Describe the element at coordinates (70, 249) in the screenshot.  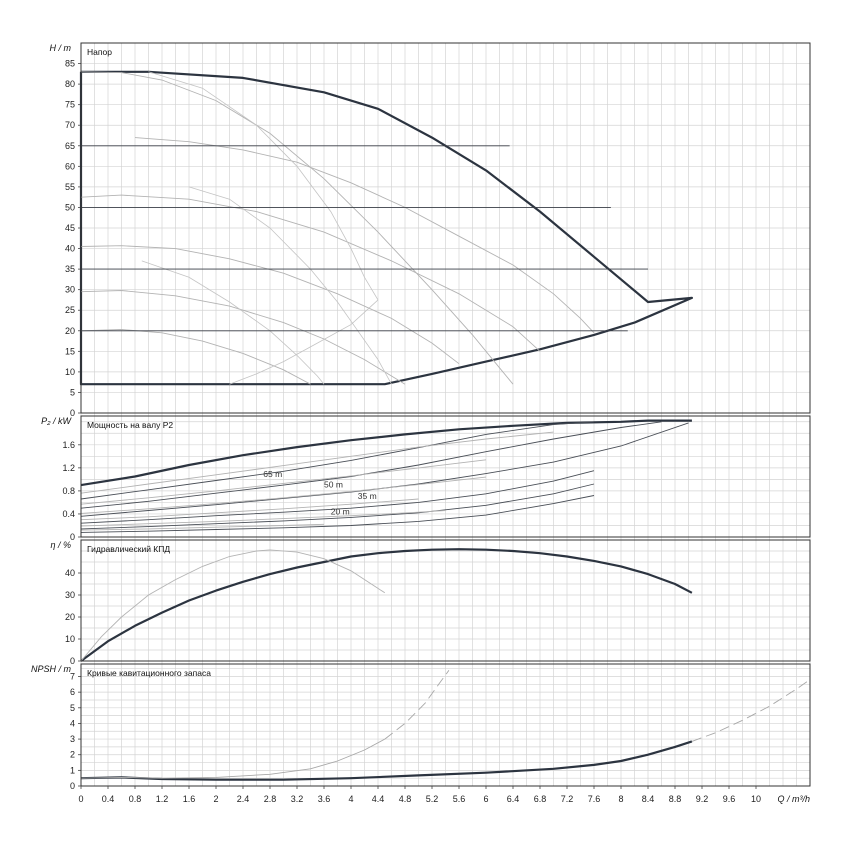
I see `y-tick-label: 40` at that location.